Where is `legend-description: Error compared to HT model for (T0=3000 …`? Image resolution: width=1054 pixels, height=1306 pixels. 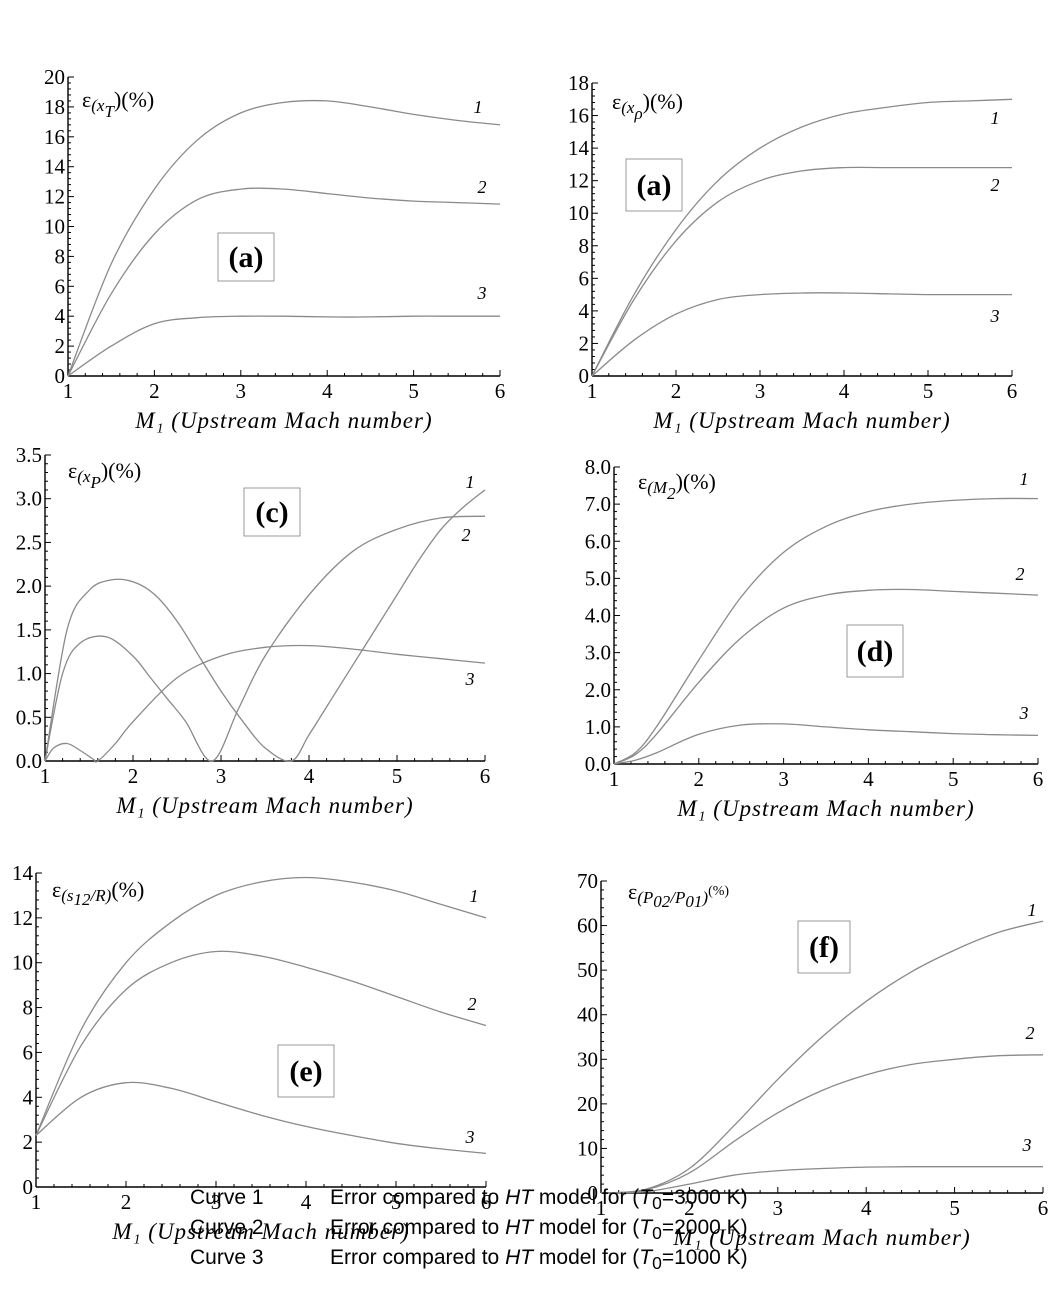 legend-description: Error compared to HT model for (T0=3000 … is located at coordinates (539, 1200).